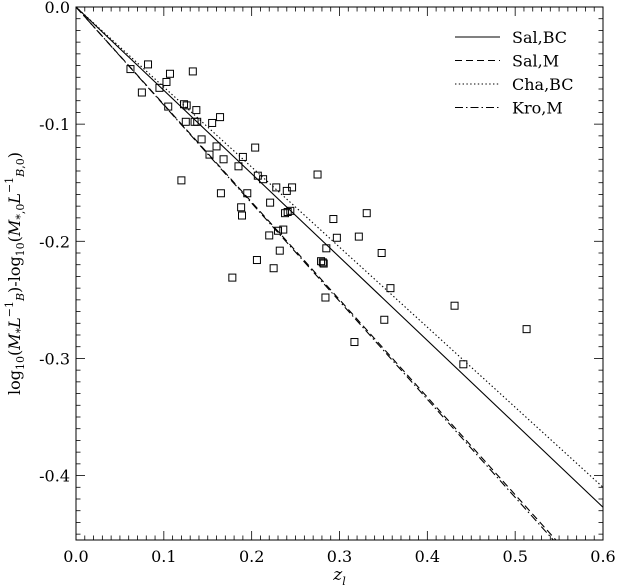 This screenshot has height=588, width=617. Describe the element at coordinates (514, 73) in the screenshot. I see `legend: Sal,BC Sal,M Cha,BC Kro,M` at that location.